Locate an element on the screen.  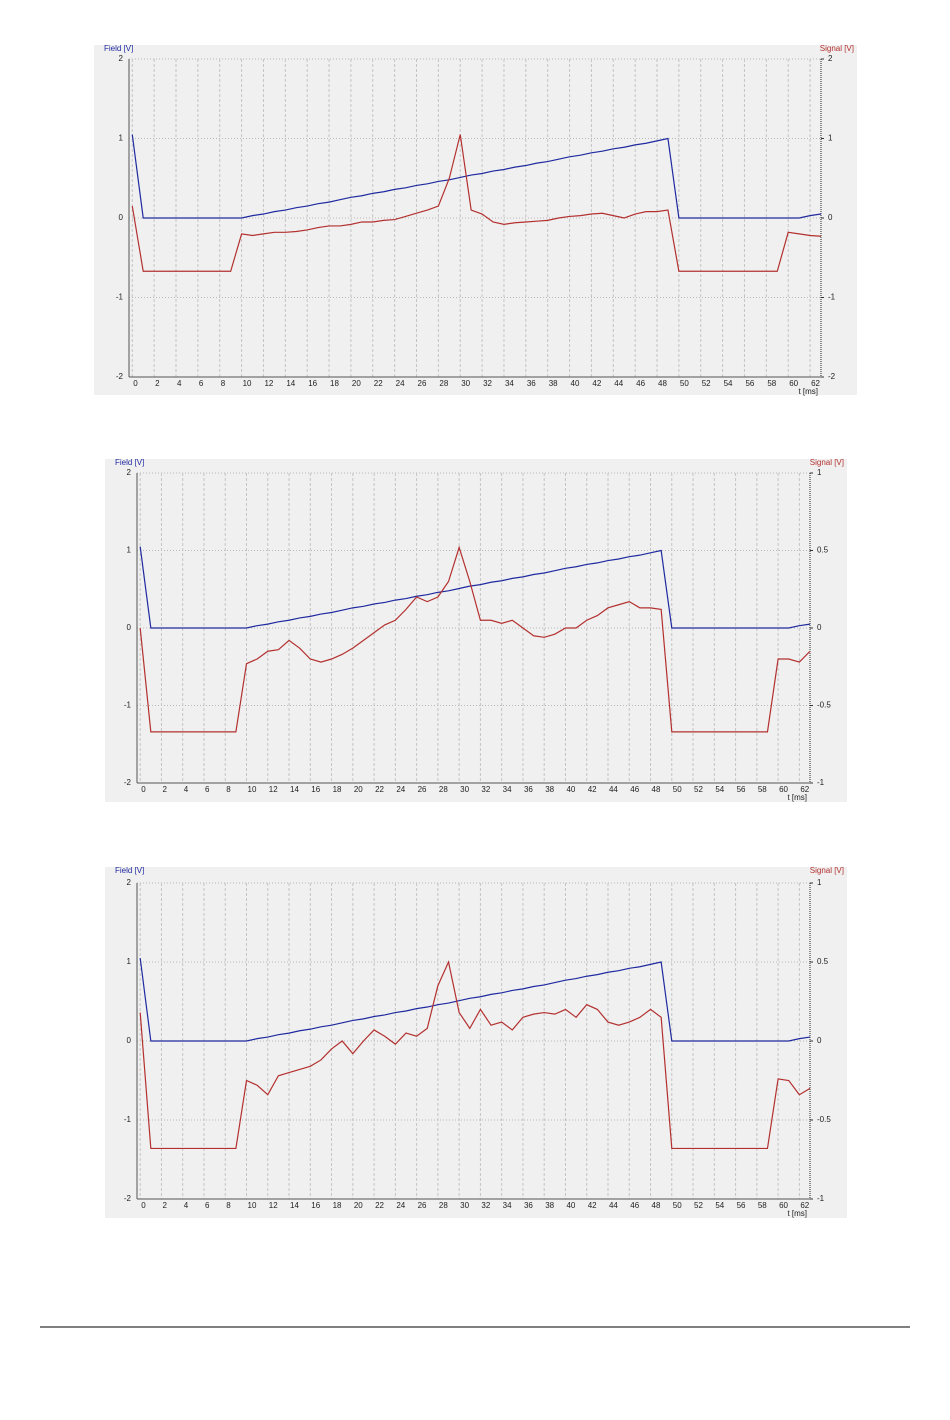
x-tick-label: 58 is located at coordinates (762, 789).